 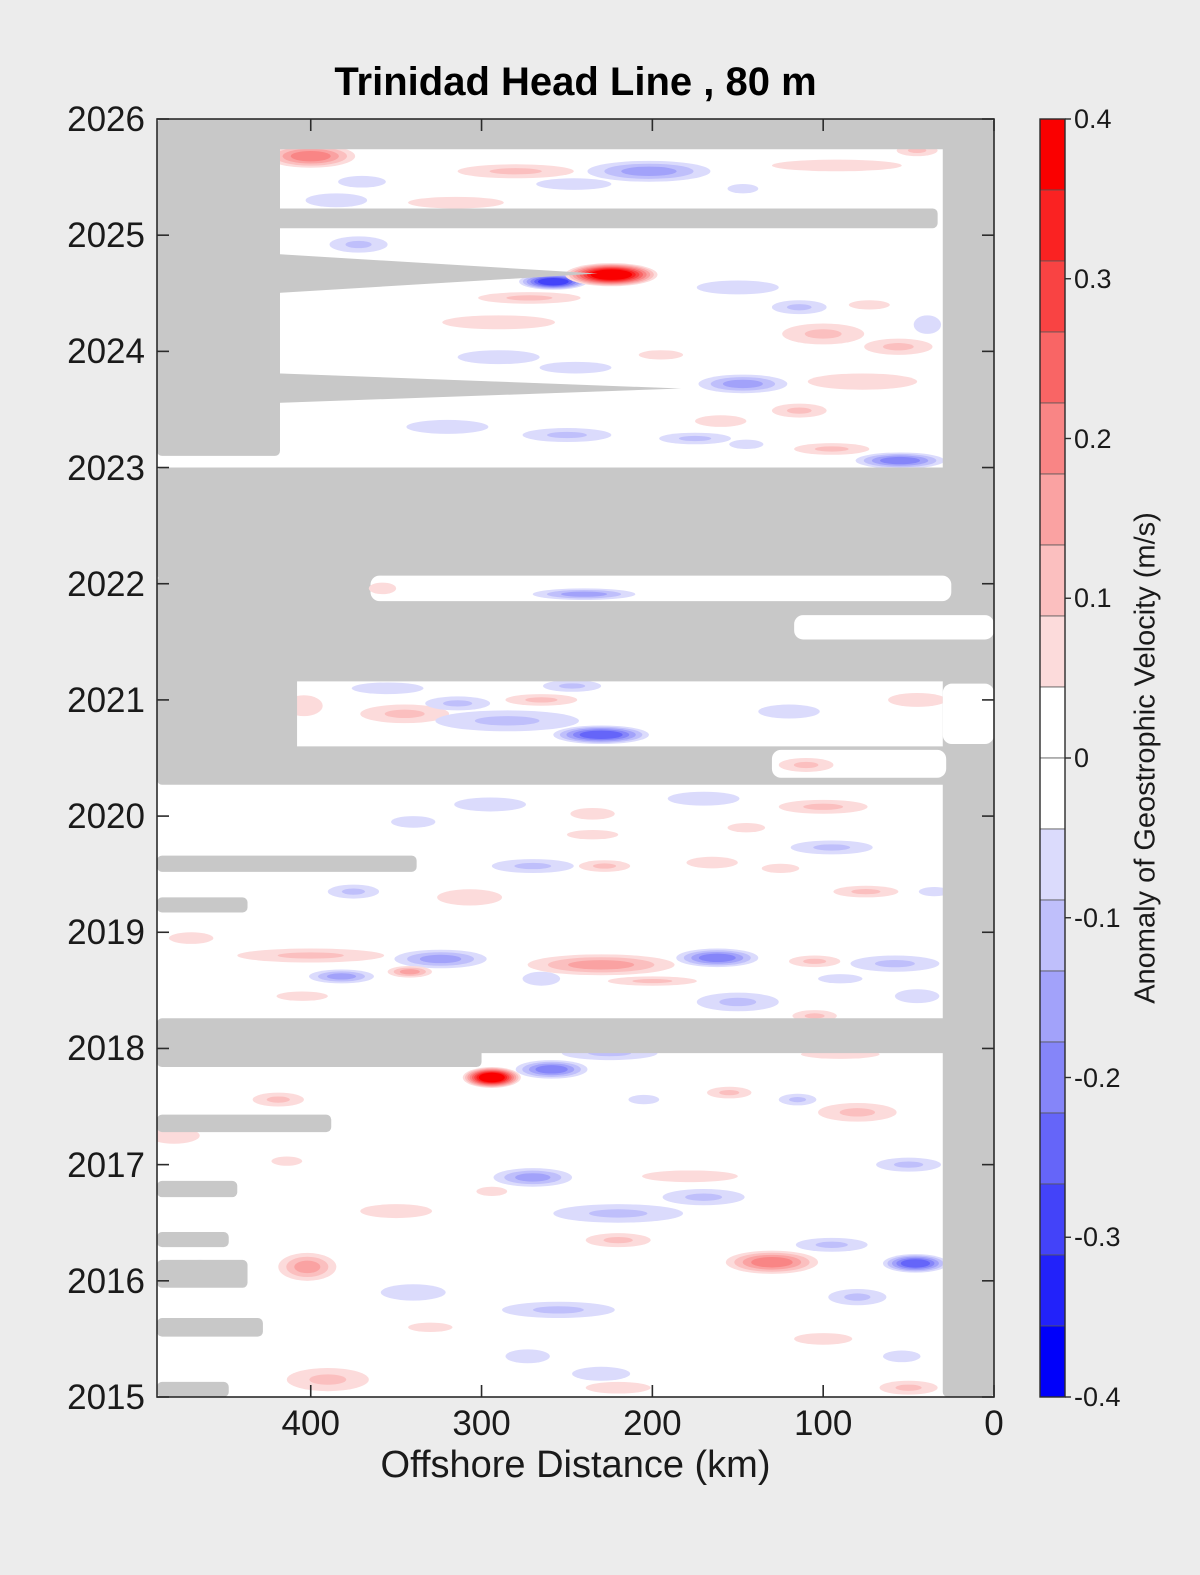 What do you see at coordinates (575, 82) in the screenshot?
I see `chart-title: Trinidad Head Line , 80 m` at bounding box center [575, 82].